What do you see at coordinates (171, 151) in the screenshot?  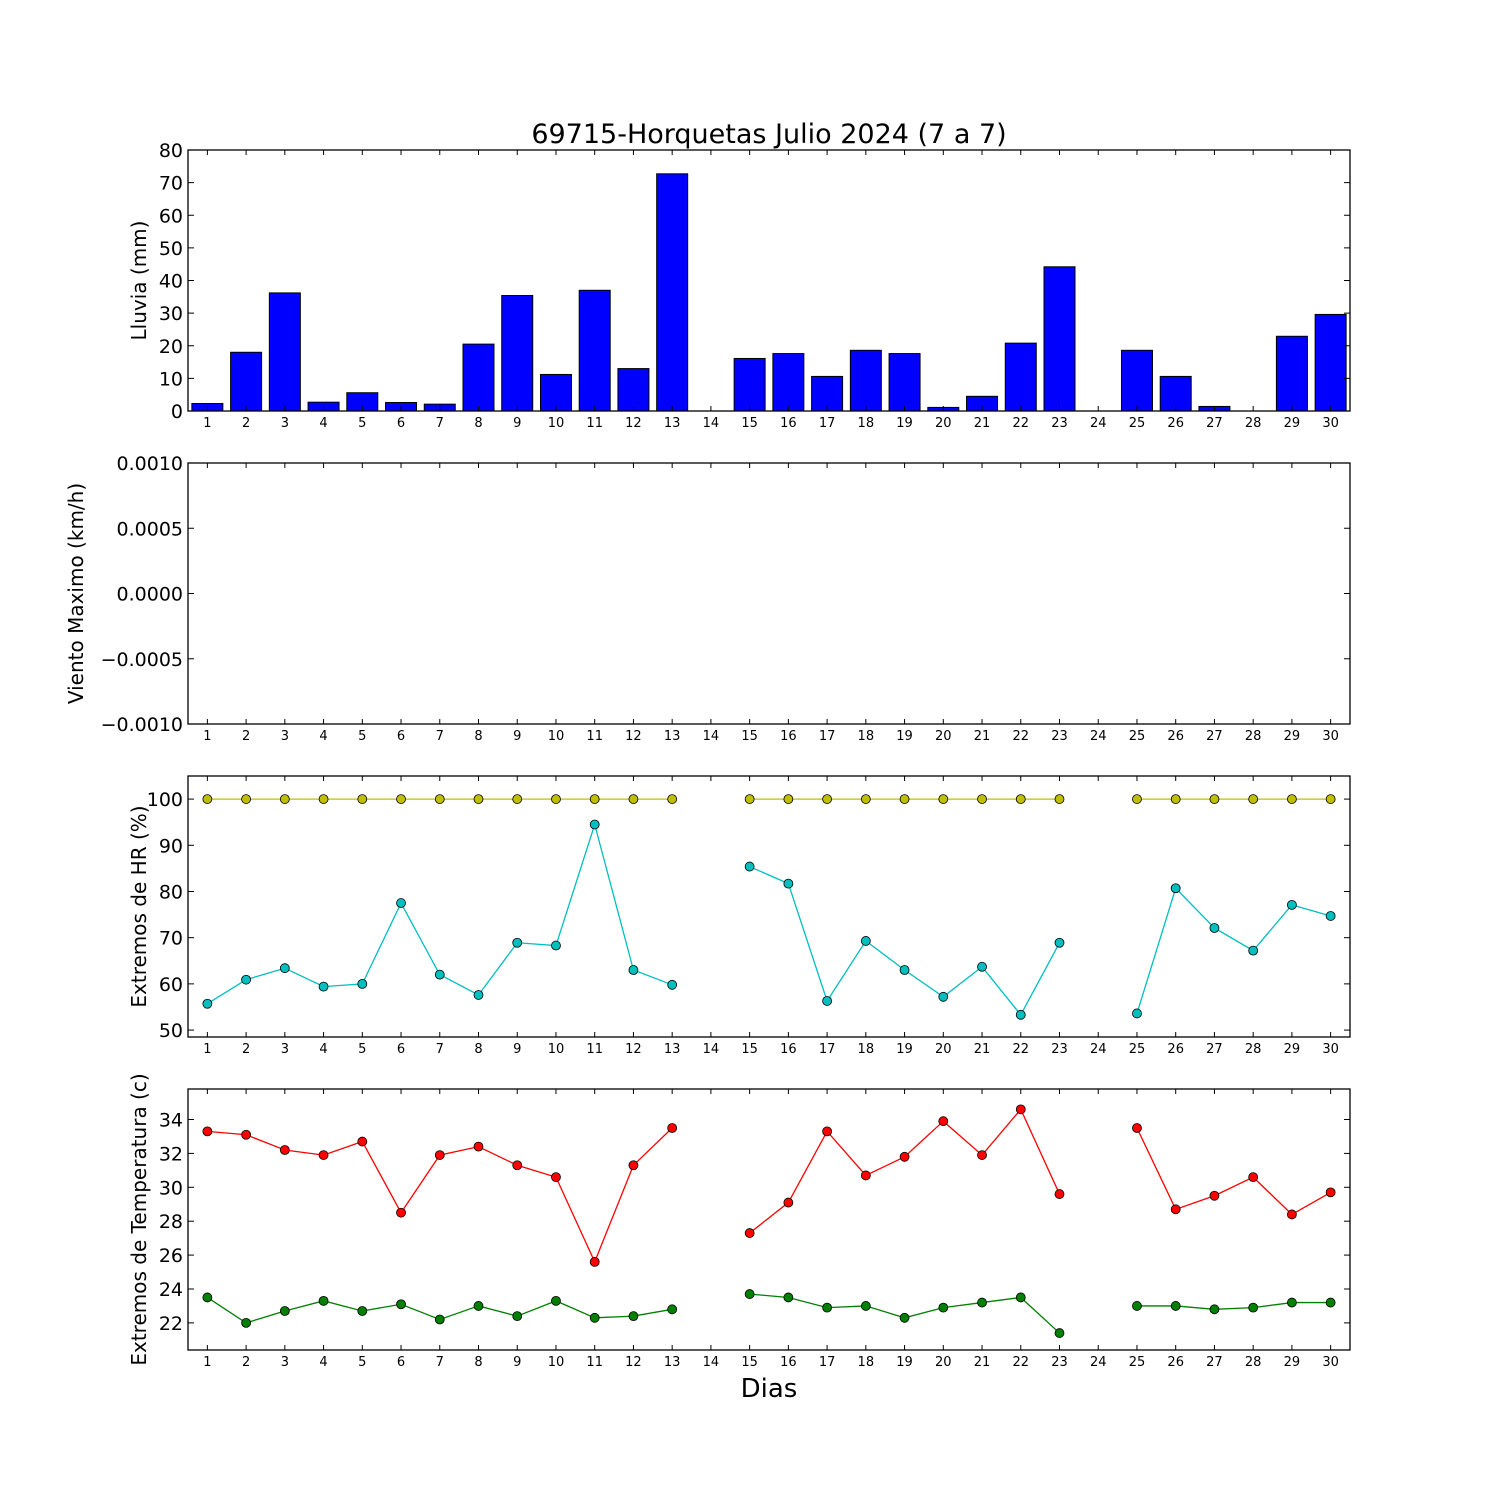 I see `rain-ytick-label: 80` at bounding box center [171, 151].